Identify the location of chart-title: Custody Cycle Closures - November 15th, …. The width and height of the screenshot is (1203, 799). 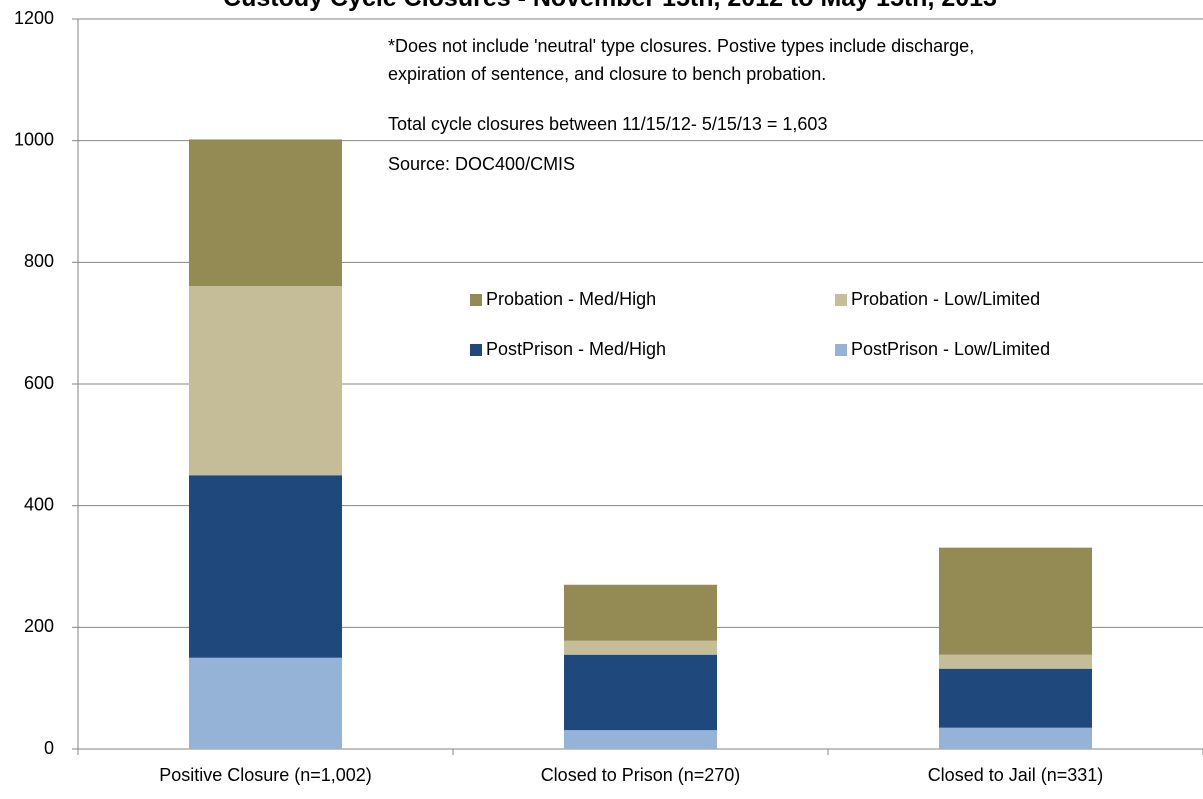
(610, 6).